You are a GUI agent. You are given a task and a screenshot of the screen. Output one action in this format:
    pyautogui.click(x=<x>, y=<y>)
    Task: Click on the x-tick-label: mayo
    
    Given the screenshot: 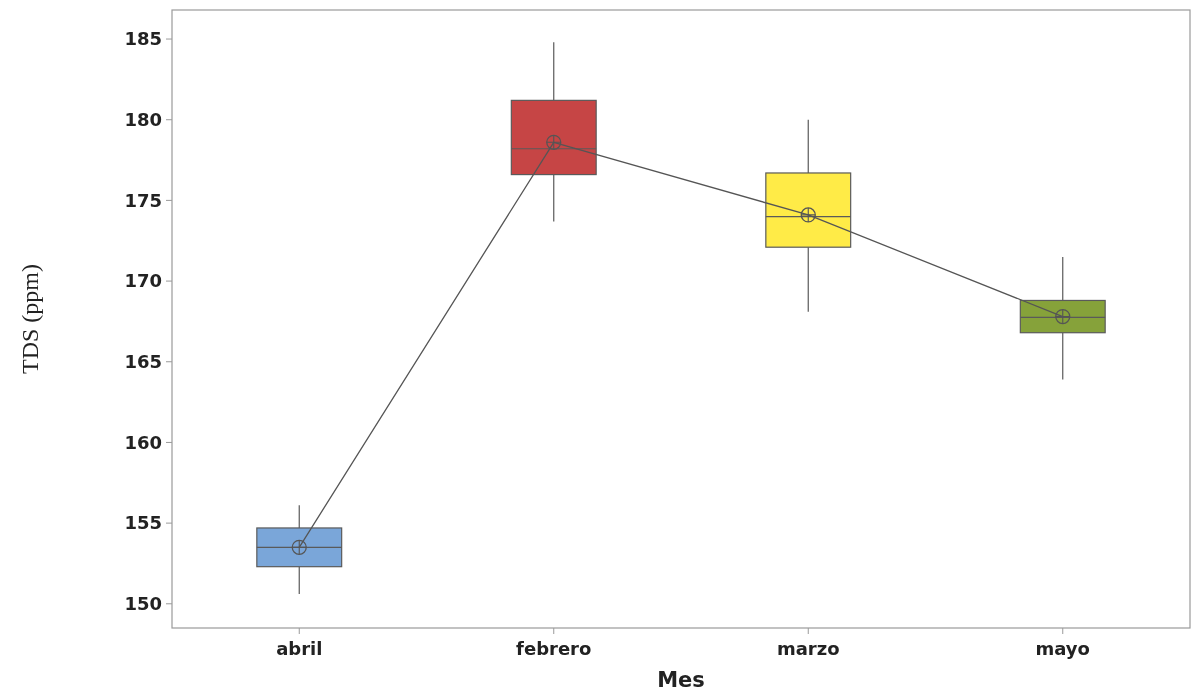 What is the action you would take?
    pyautogui.click(x=1062, y=648)
    